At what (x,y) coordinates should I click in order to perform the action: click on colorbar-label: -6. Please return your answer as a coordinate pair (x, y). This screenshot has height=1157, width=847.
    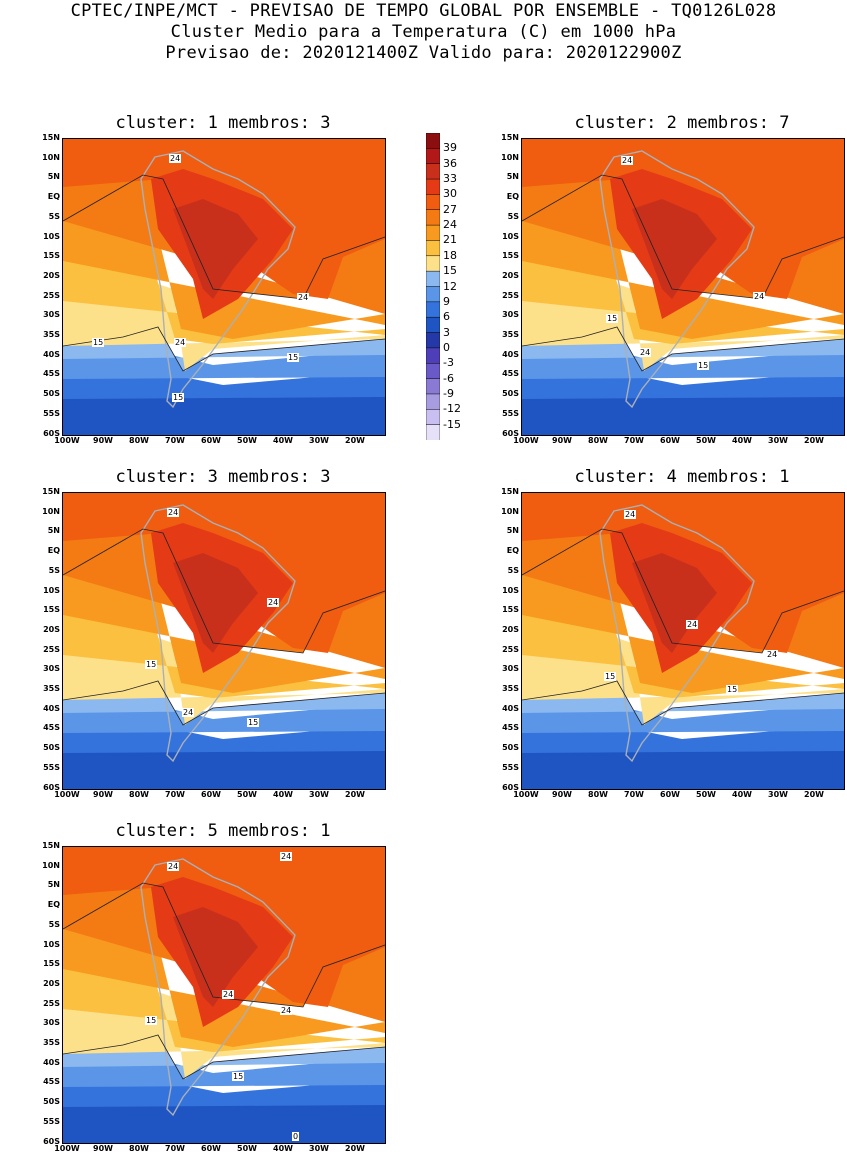
    Looking at the image, I should click on (448, 378).